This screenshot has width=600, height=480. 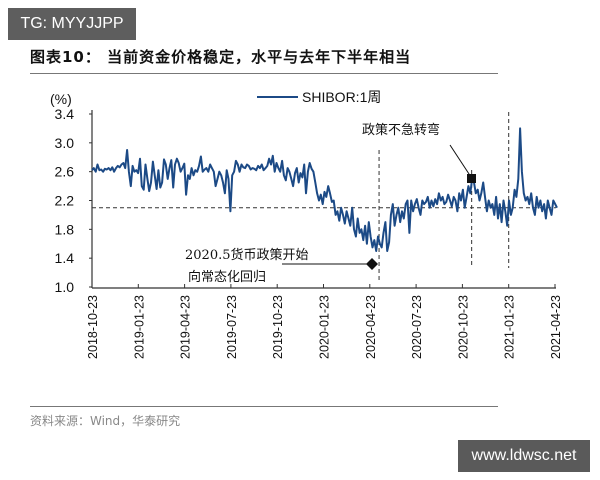 I want to click on y-tick-label: 1.4, so click(x=65, y=258).